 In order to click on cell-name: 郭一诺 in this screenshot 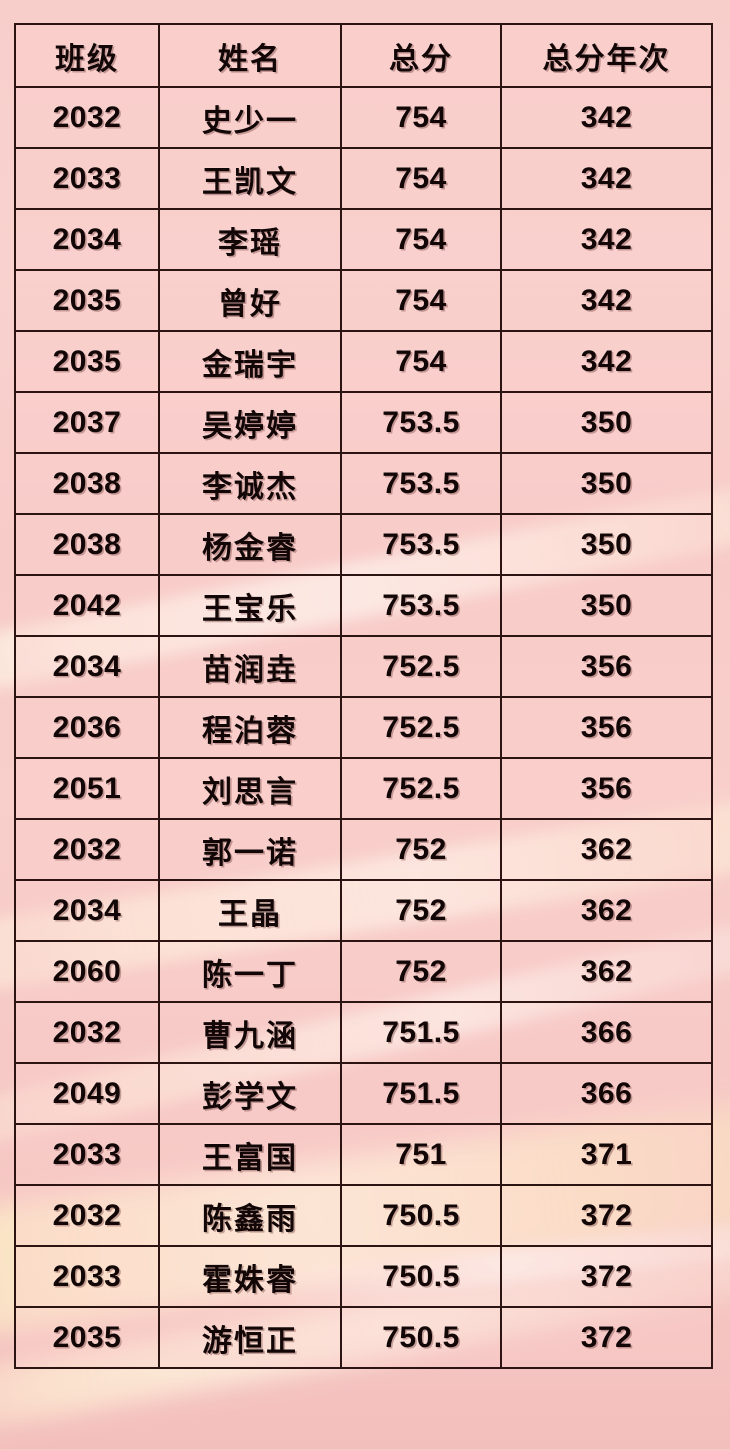, I will do `click(250, 849)`.